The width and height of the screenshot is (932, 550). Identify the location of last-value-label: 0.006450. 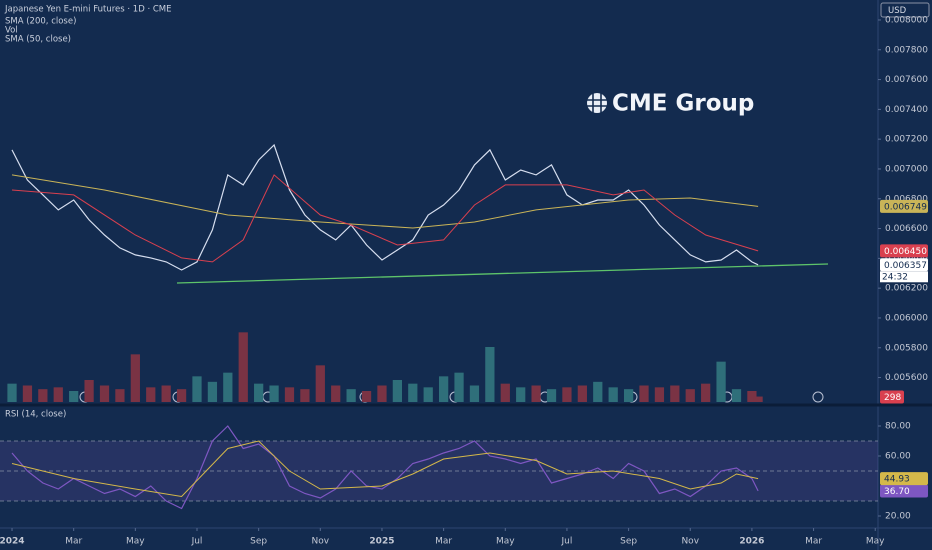
(905, 252).